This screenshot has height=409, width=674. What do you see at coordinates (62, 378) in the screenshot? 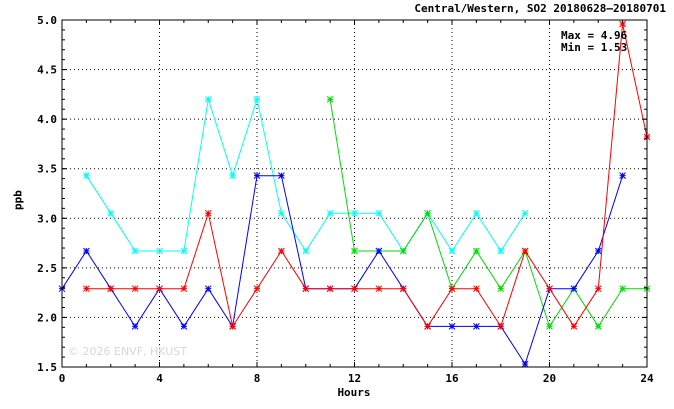
I see `x-tick-label: 0` at bounding box center [62, 378].